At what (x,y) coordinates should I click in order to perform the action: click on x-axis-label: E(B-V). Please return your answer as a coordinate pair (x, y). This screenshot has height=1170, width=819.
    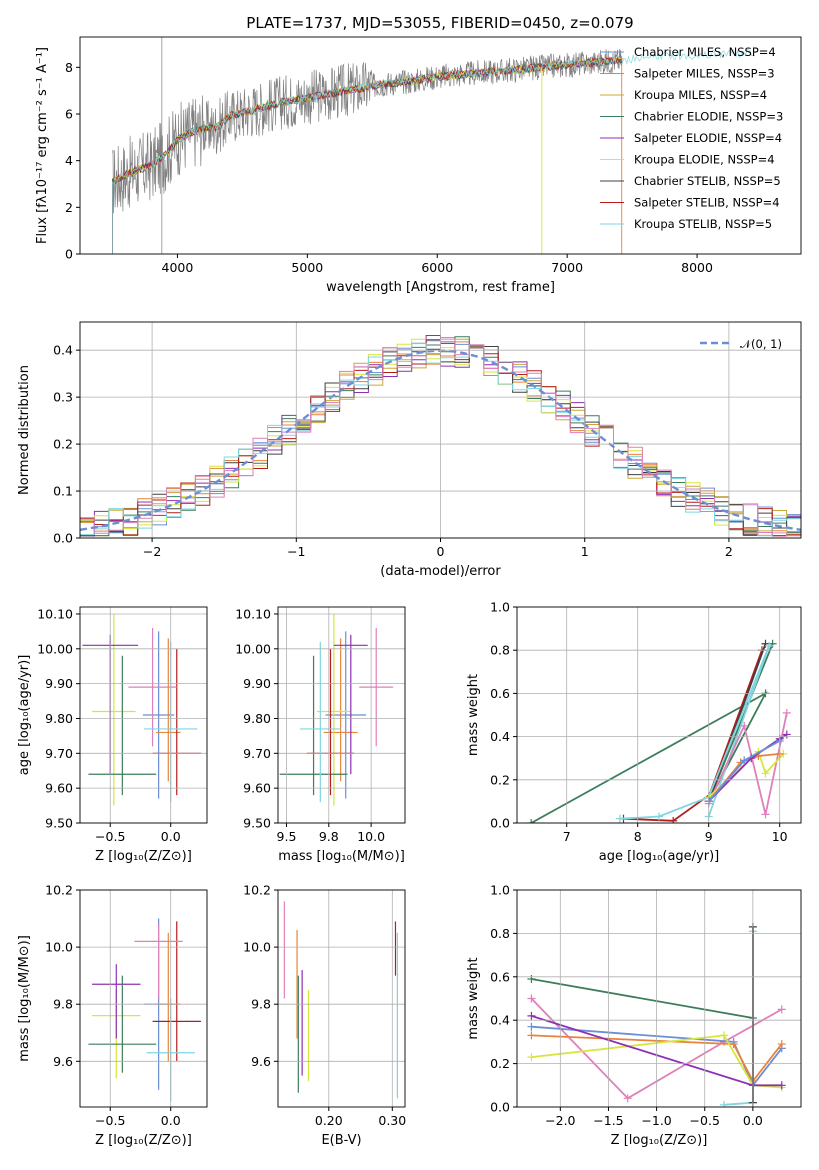
    Looking at the image, I should click on (341, 1140).